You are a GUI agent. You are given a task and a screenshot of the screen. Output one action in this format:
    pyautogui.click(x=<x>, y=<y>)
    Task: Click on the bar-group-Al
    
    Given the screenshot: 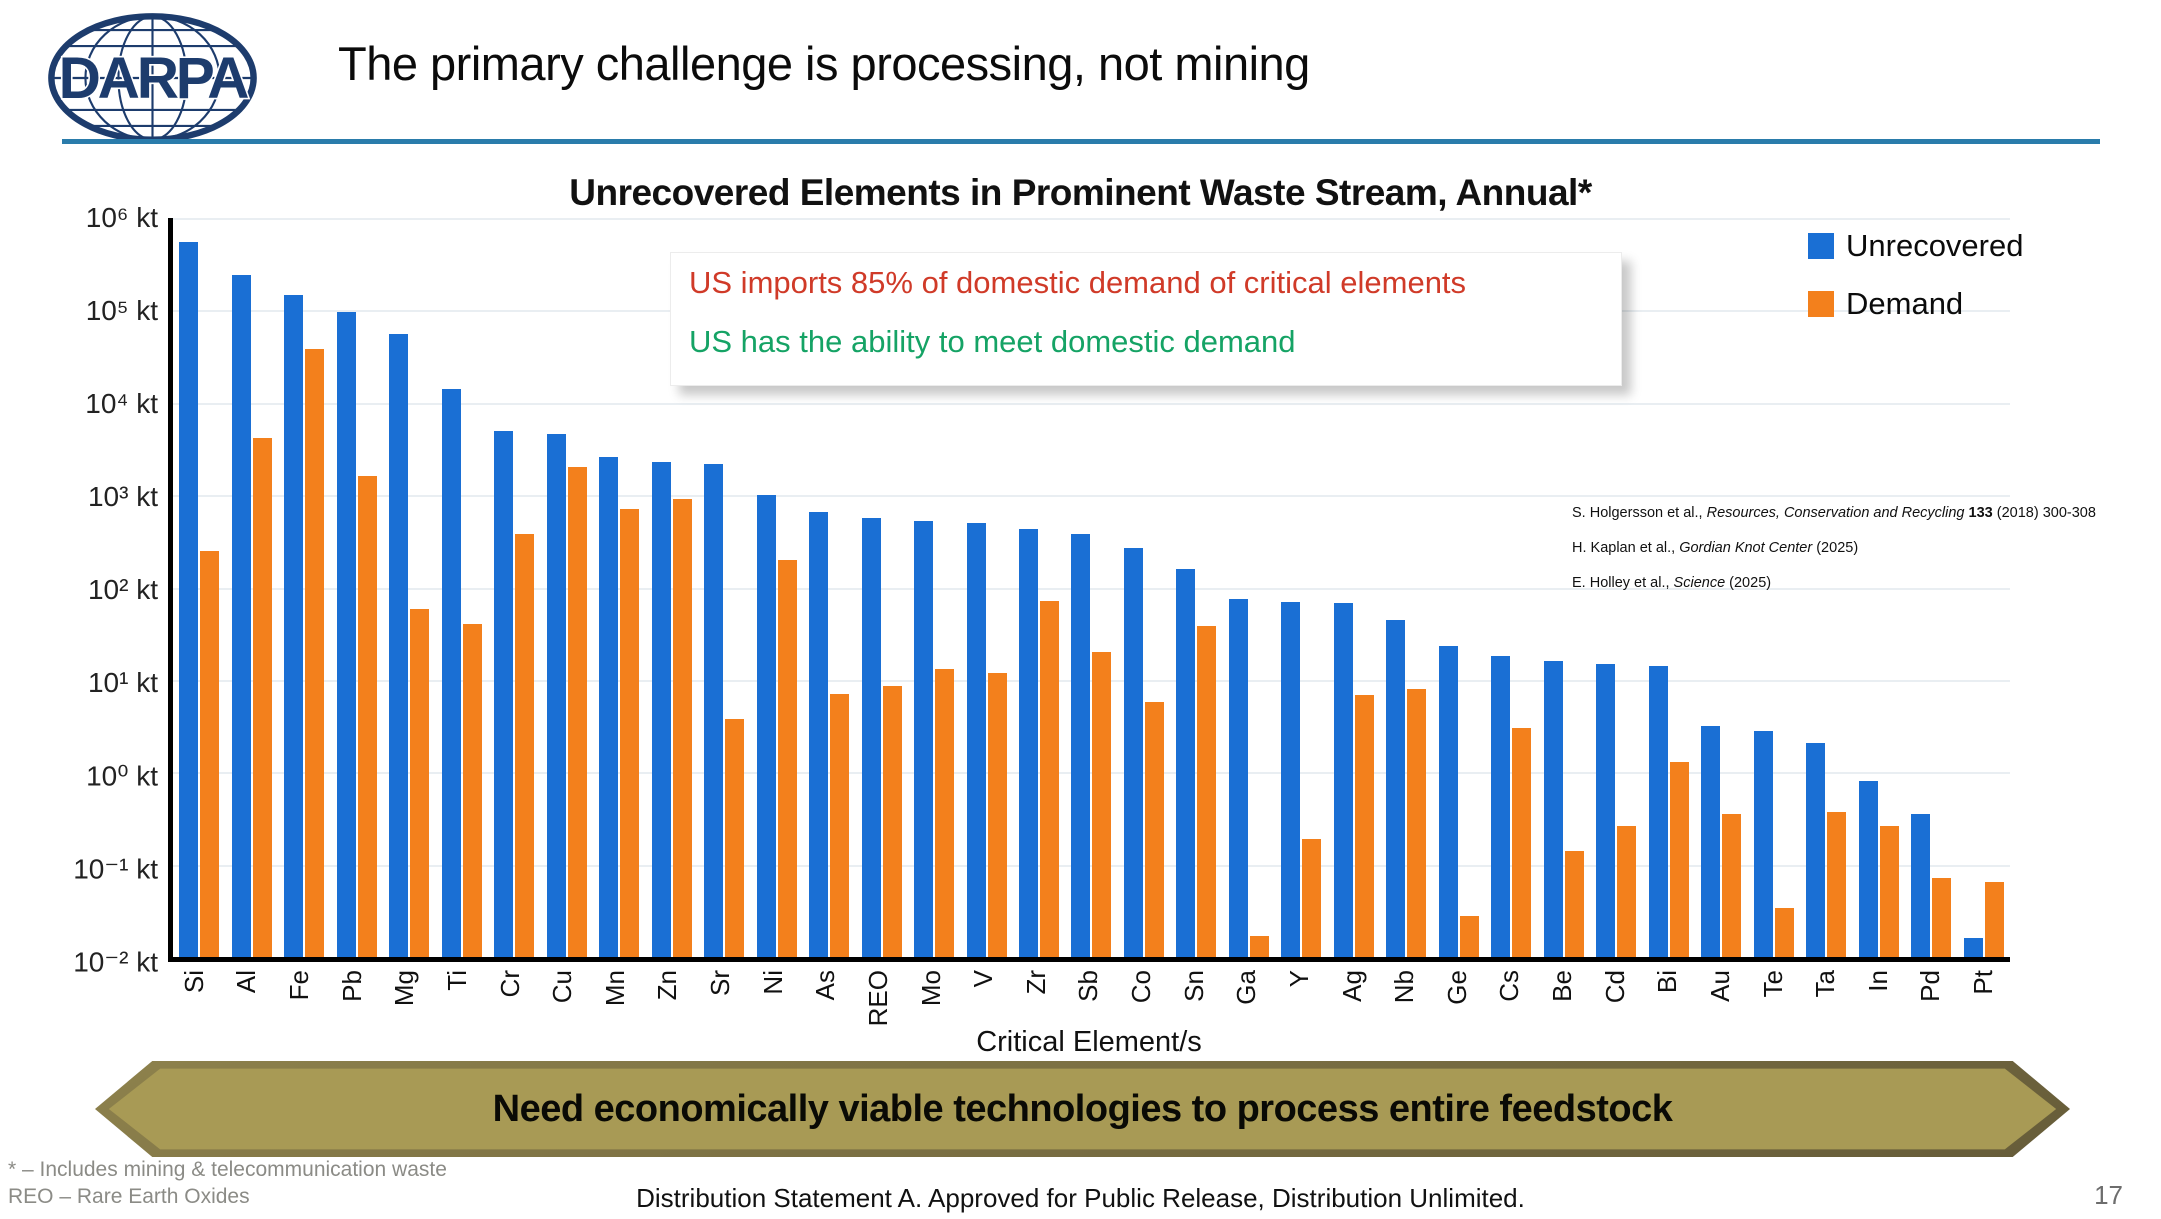 What is the action you would take?
    pyautogui.click(x=251, y=587)
    